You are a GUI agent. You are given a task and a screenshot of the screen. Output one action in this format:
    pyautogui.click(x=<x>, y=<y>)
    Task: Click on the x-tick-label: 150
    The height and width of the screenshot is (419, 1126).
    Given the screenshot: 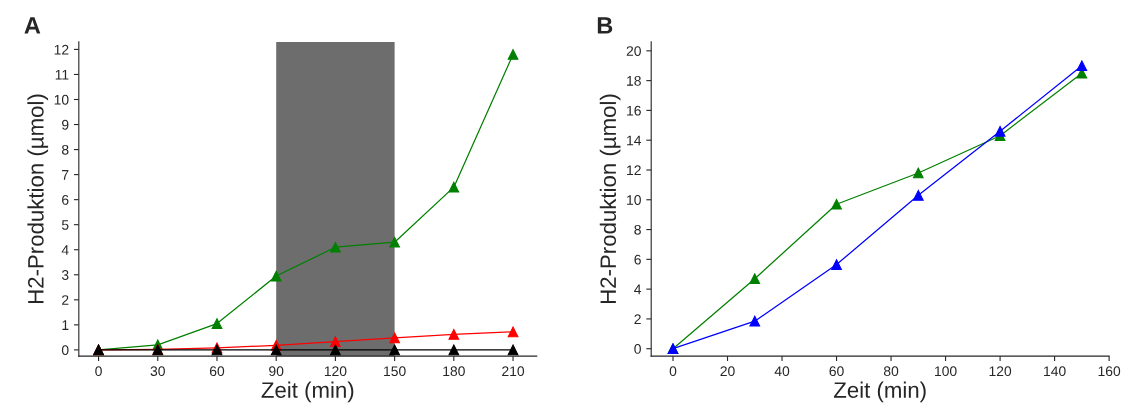 What is the action you would take?
    pyautogui.click(x=395, y=371)
    